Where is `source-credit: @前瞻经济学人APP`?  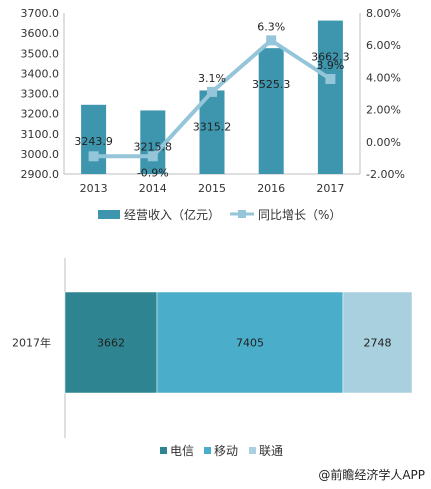
source-credit: @前瞻经济学人APP is located at coordinates (371, 475).